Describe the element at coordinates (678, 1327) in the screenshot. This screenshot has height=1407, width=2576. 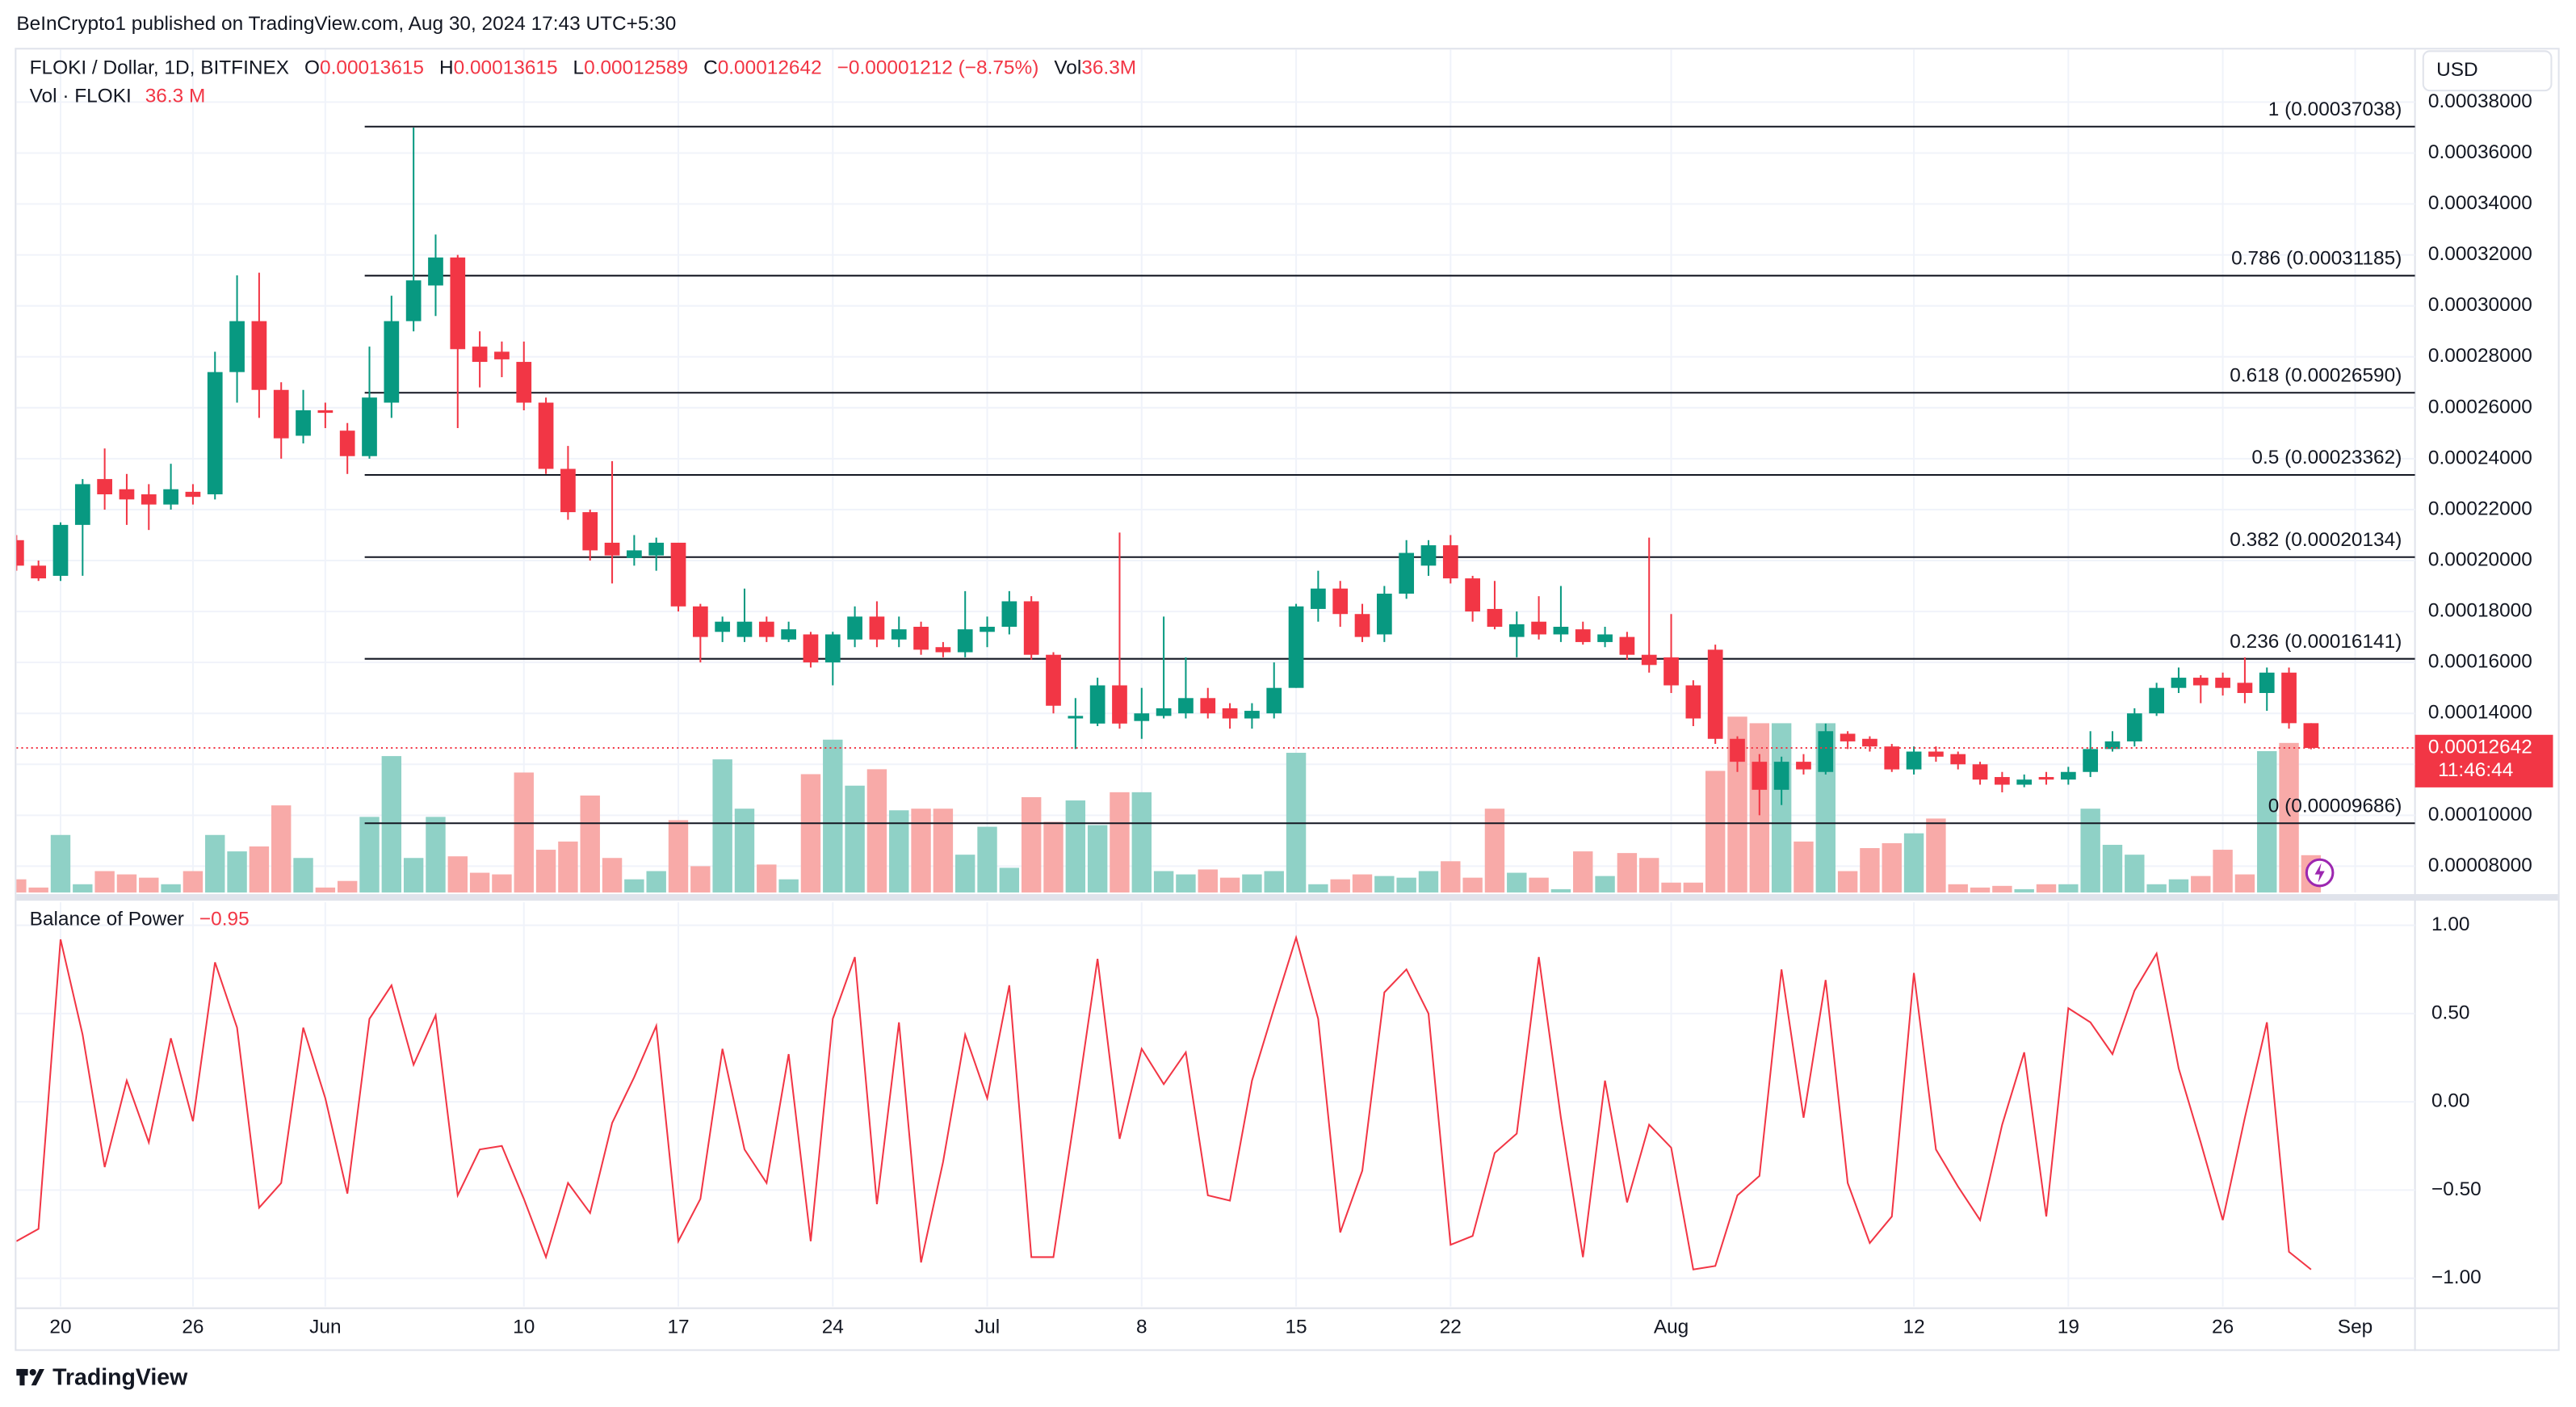
I see `x-tick-label: 17` at that location.